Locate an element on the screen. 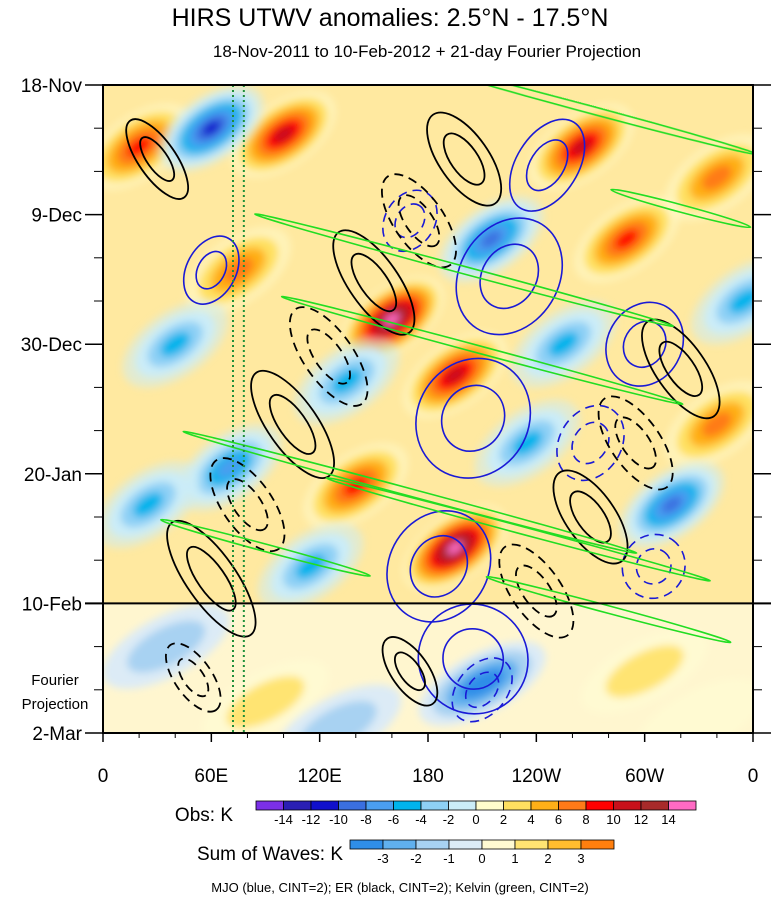 This screenshot has width=771, height=899. obs-legend: -14 -12 -10 -8 -6 -4 -2 0 2 4 6 8 10 12 14 is located at coordinates (476, 813).